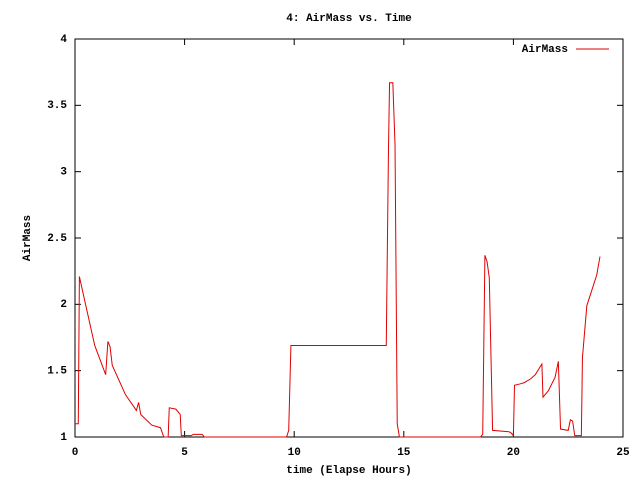 Image resolution: width=640 pixels, height=480 pixels. What do you see at coordinates (294, 453) in the screenshot?
I see `x-tick-label: 10` at bounding box center [294, 453].